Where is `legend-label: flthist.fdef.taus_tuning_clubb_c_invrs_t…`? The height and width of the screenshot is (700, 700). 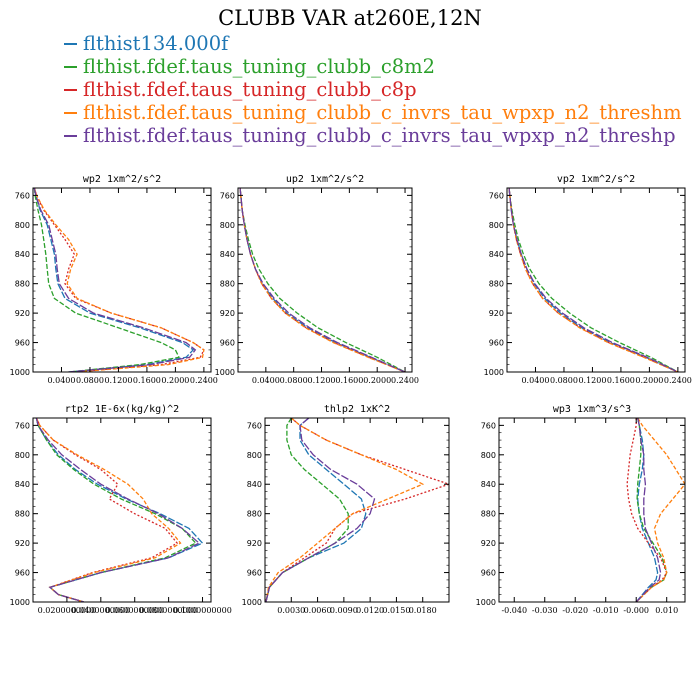
legend-label: flthist.fdef.taus_tuning_clubb_c_invrs_t… is located at coordinates (379, 135).